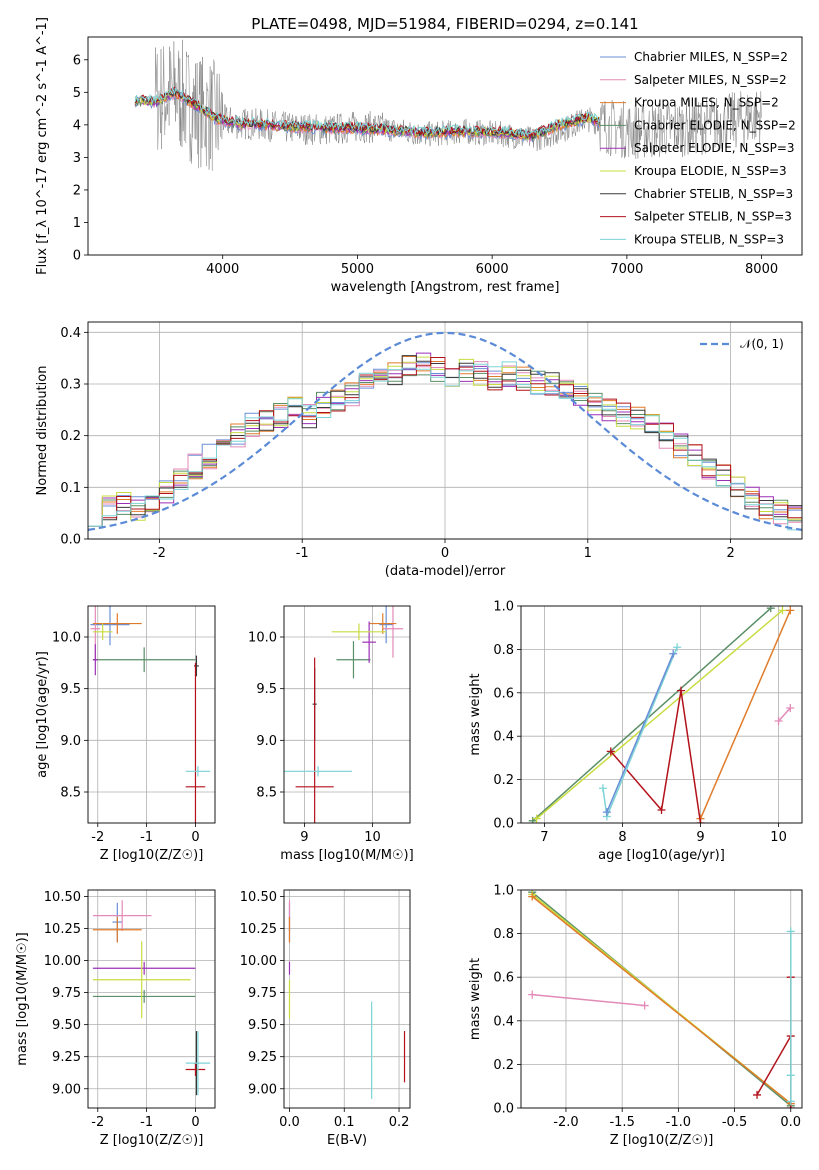  Describe the element at coordinates (709, 239) in the screenshot. I see `legend-label: Kroupa STELIB, N_SSP=3` at that location.